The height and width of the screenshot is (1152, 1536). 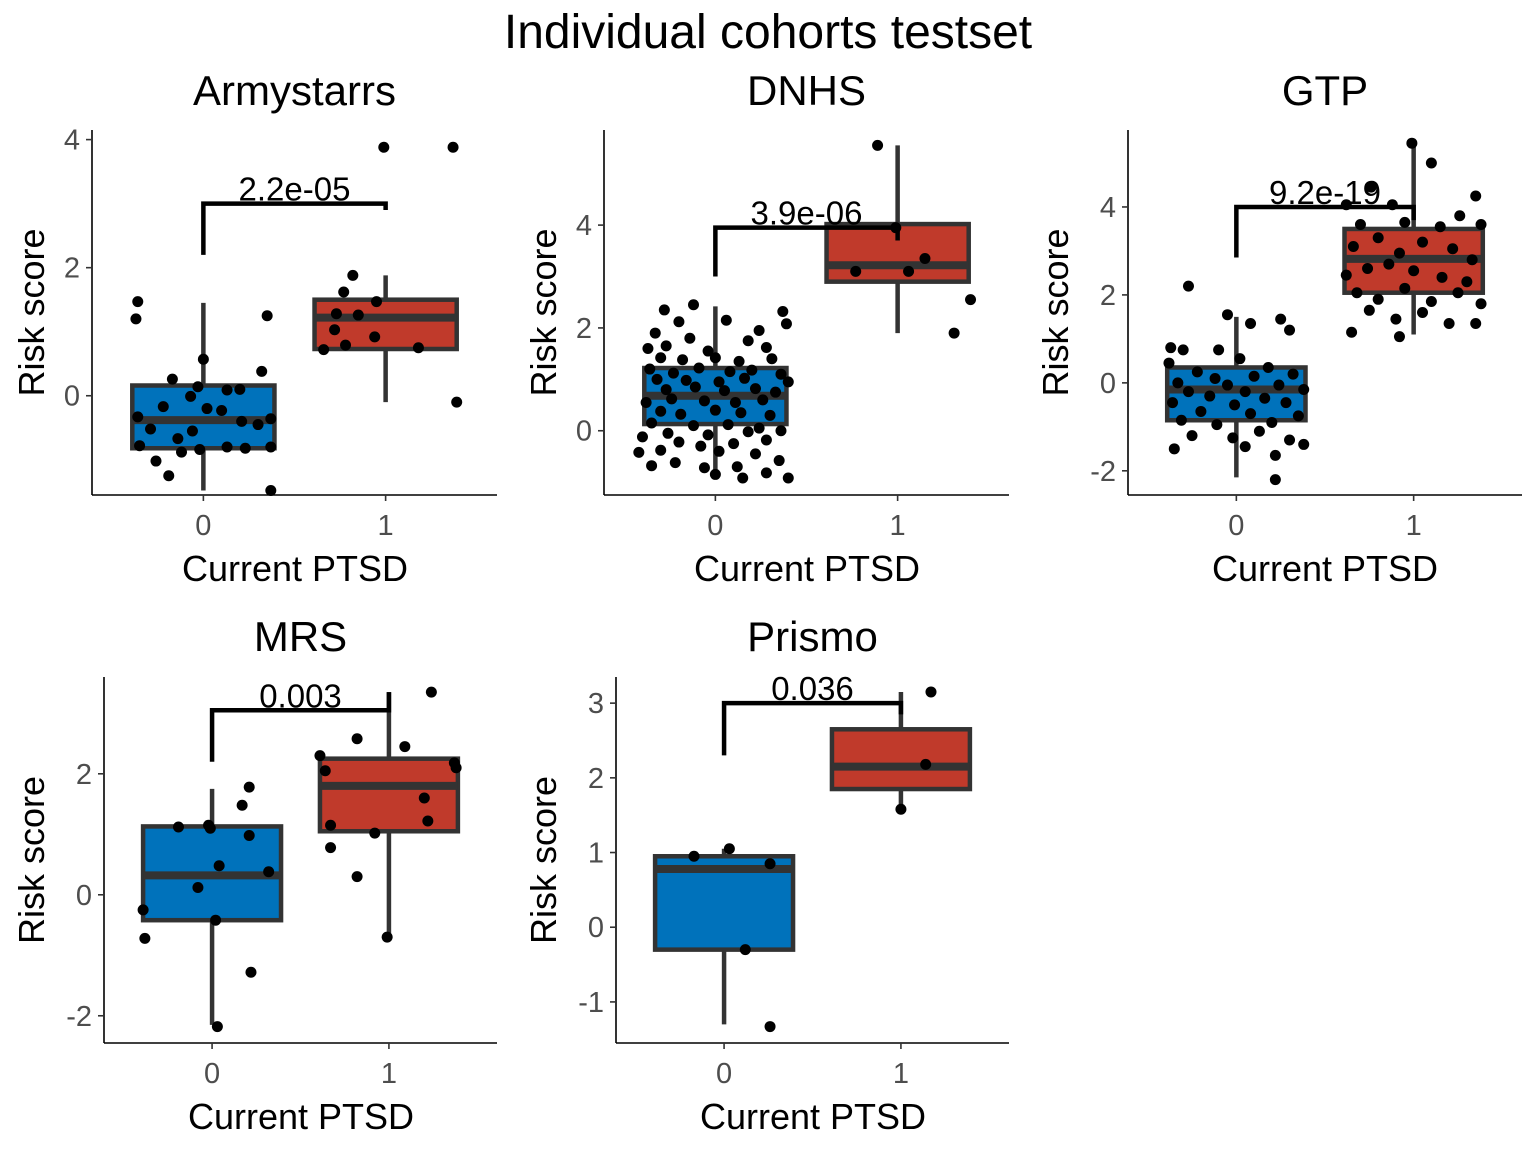 What do you see at coordinates (1325, 231) in the screenshot?
I see `significance-bracket` at bounding box center [1325, 231].